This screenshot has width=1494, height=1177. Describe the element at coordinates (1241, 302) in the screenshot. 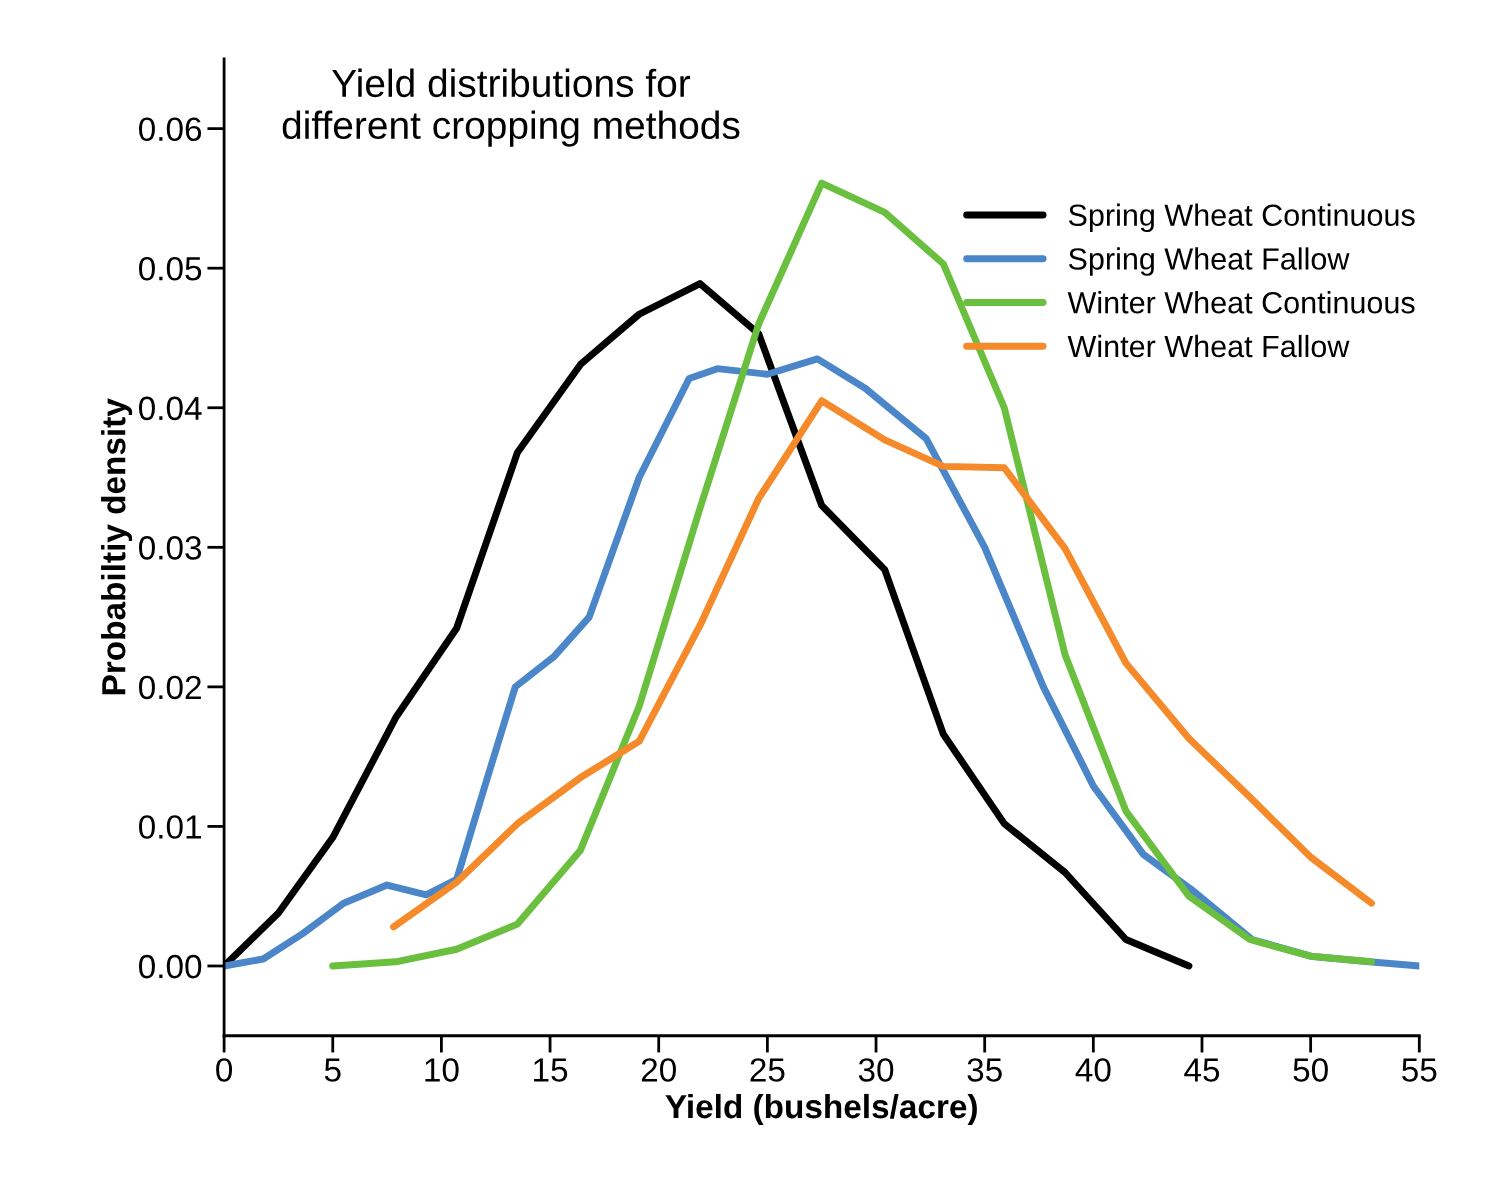

I see `legend-label: Winter Wheat Continuous` at that location.